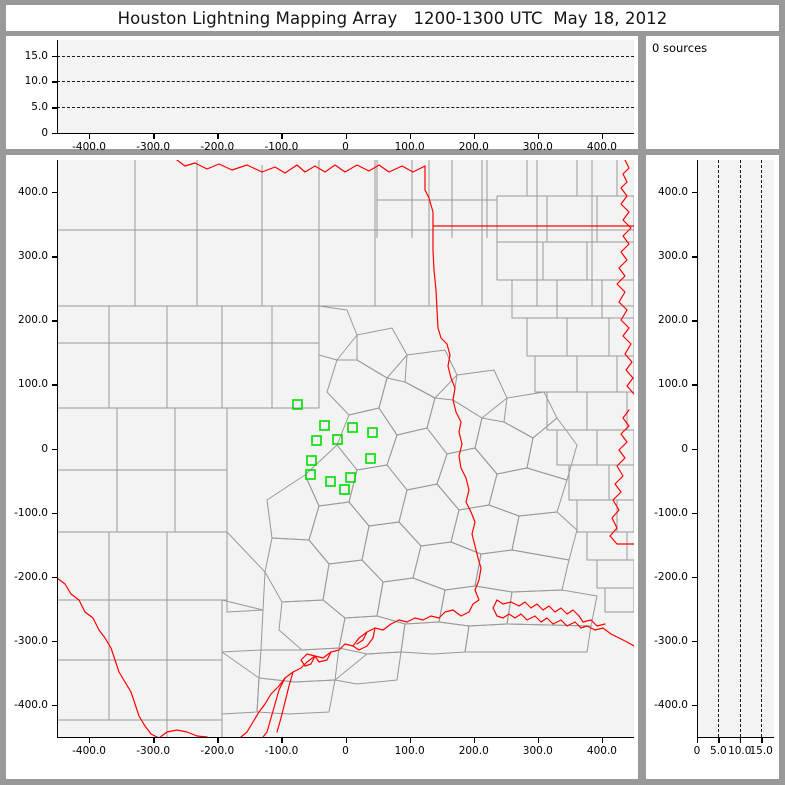 Image resolution: width=785 pixels, height=785 pixels. Describe the element at coordinates (409, 751) in the screenshot. I see `x-axis-tick-label: 100.0` at that location.